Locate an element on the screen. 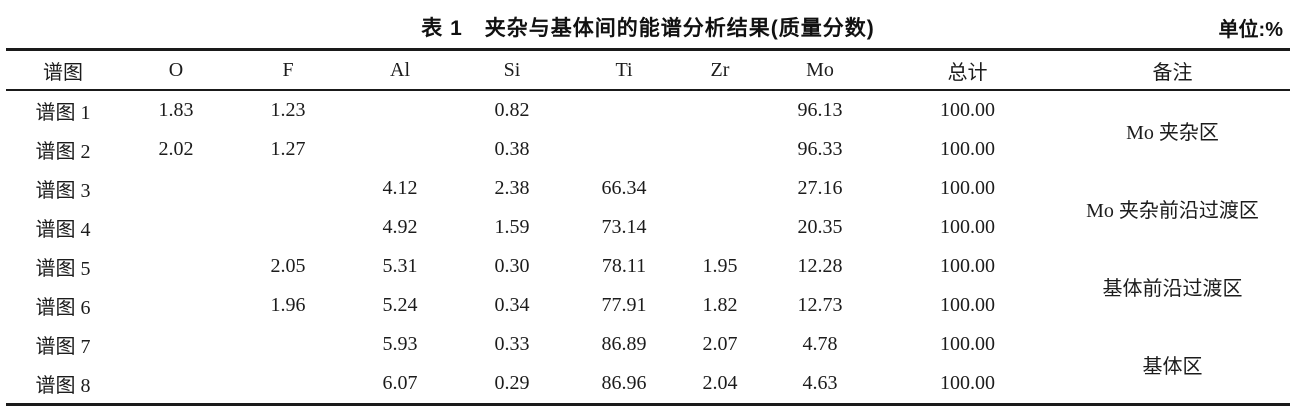 Image resolution: width=1296 pixels, height=406 pixels. value-cell: 0.82 is located at coordinates (512, 110).